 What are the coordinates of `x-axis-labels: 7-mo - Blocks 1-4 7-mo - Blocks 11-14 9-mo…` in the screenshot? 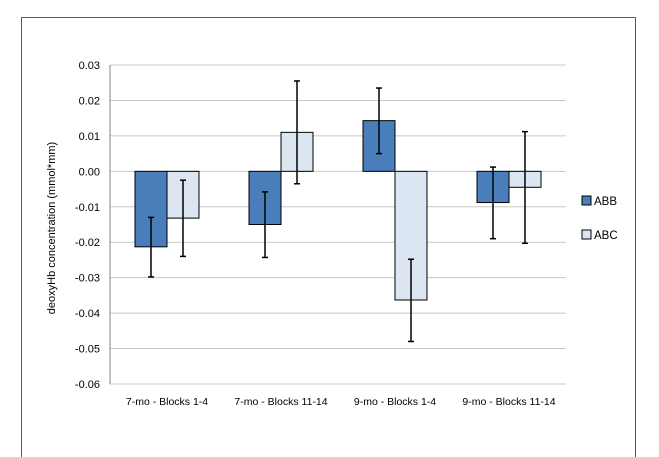 It's located at (341, 402).